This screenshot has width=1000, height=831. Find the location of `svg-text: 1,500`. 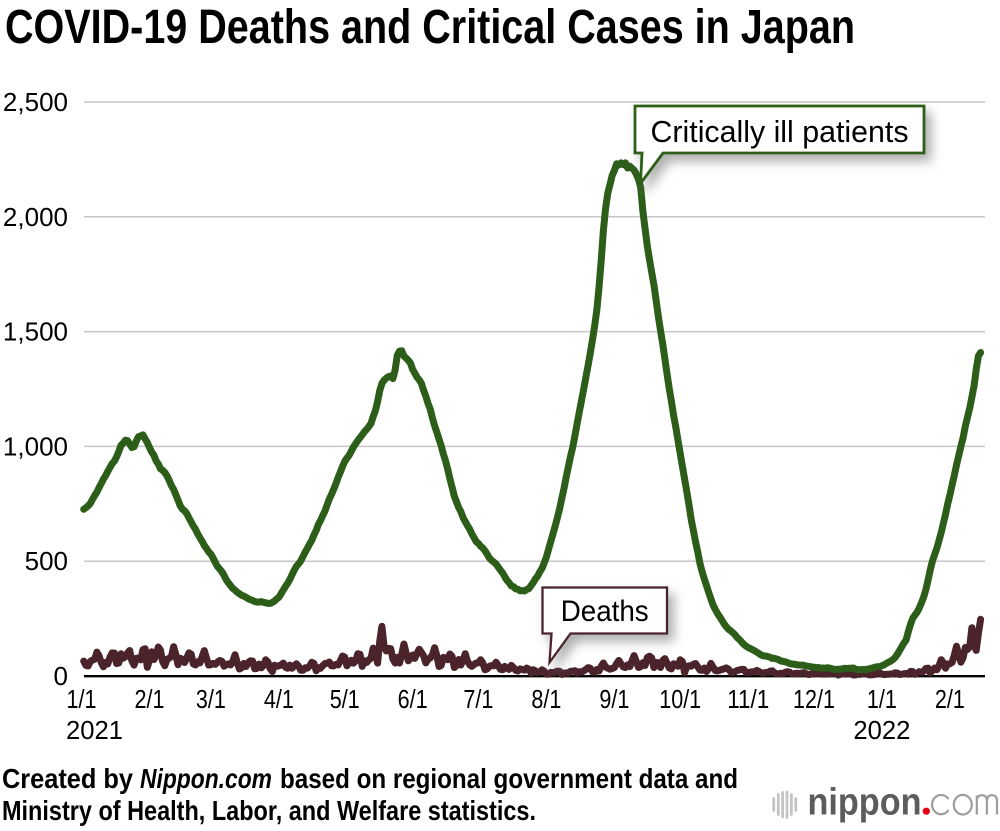

svg-text: 1,500 is located at coordinates (35, 332).